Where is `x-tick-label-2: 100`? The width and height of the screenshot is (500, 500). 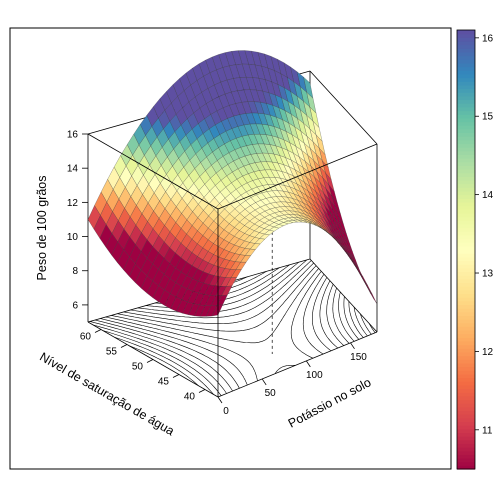 x-tick-label-2: 100 is located at coordinates (314, 375).